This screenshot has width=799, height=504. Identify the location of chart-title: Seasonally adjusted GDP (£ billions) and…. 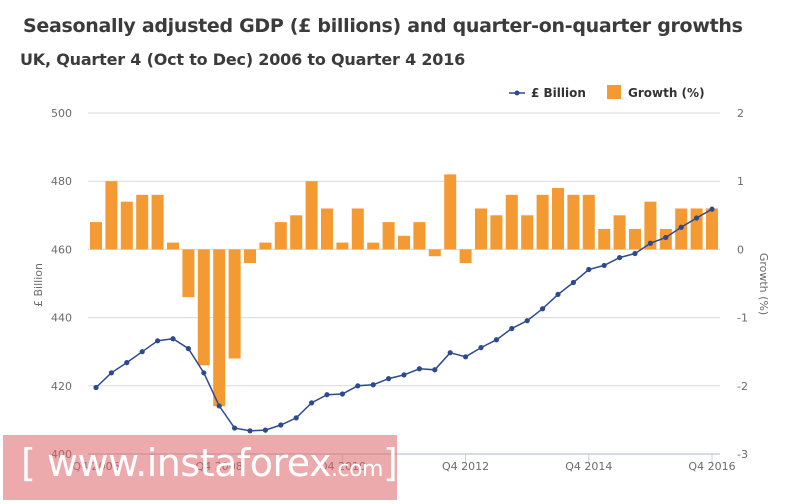
(383, 26).